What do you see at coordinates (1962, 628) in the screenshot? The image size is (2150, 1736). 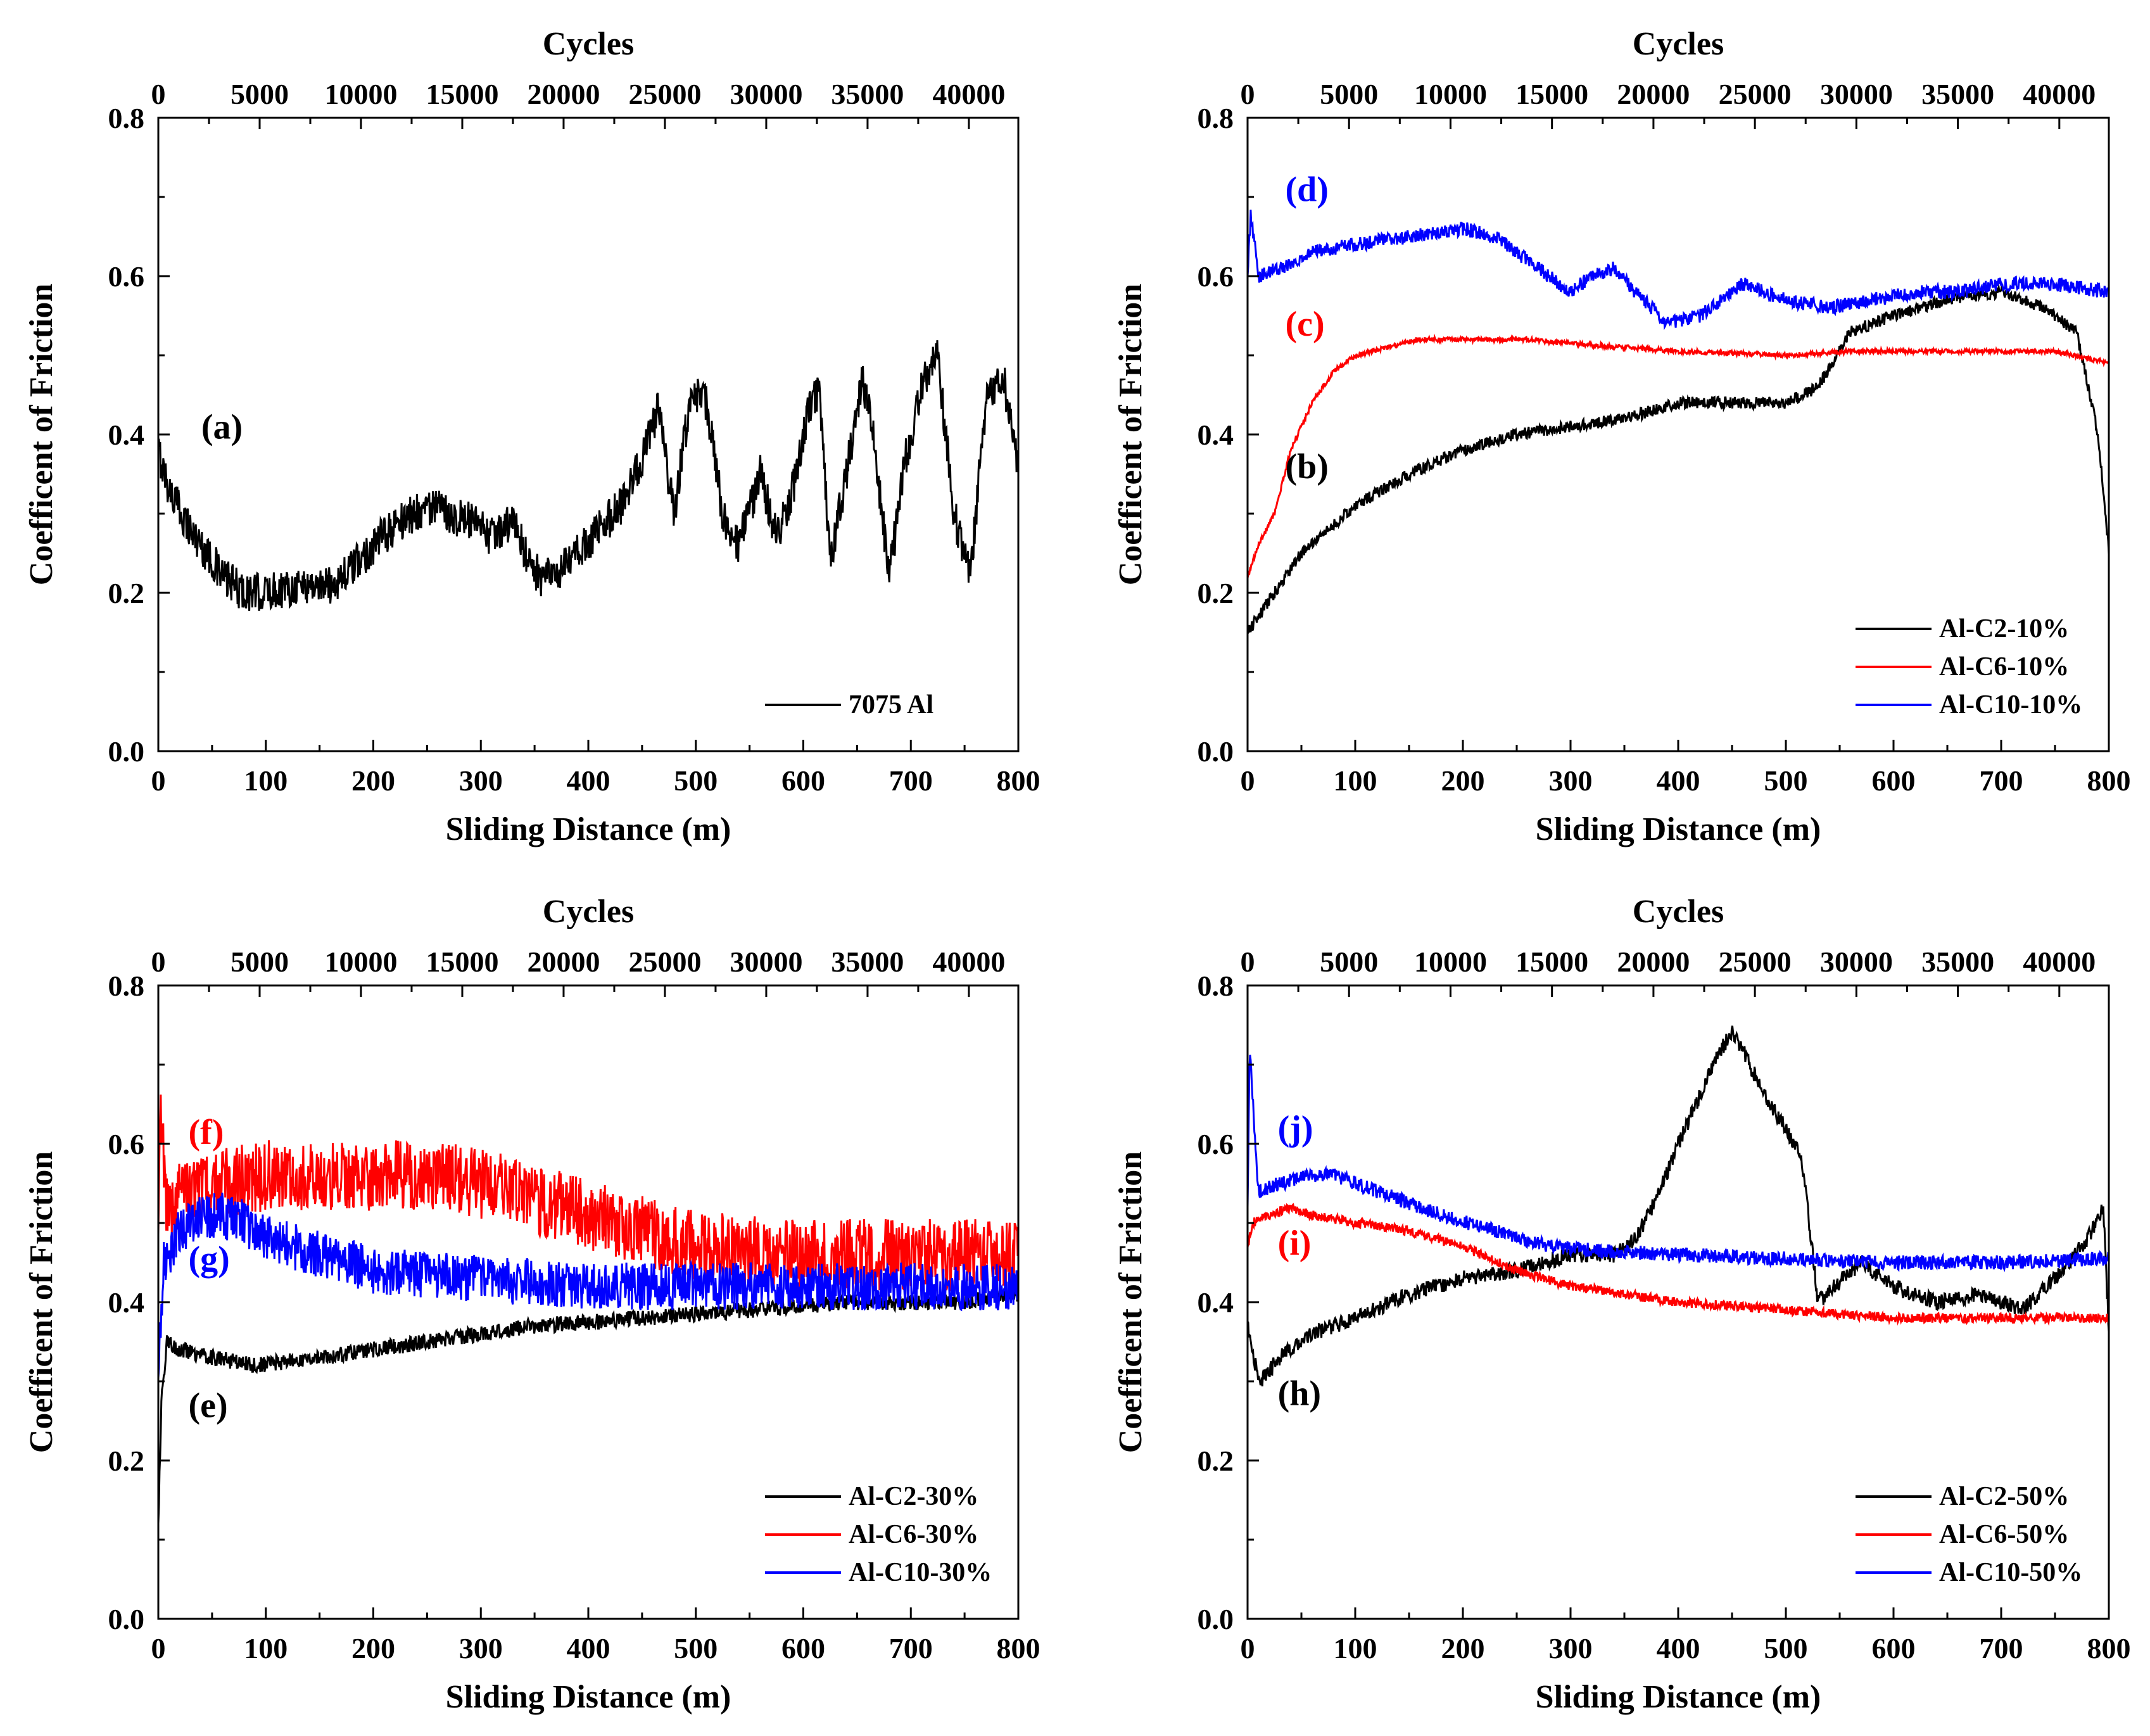 I see `legend-item: Al-C2-10%` at bounding box center [1962, 628].